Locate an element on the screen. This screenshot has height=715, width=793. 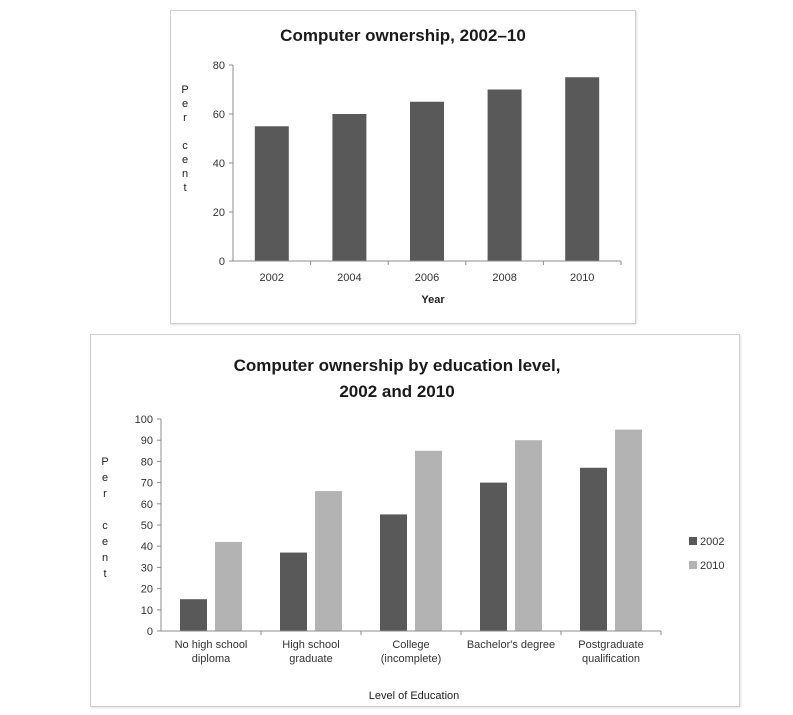
y-tick-label: 10 is located at coordinates (147, 611).